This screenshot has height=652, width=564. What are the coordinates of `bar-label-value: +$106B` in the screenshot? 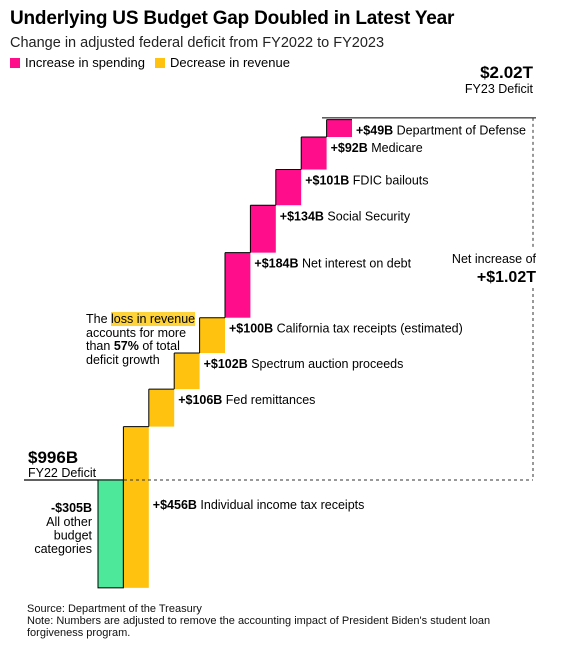 It's located at (202, 400).